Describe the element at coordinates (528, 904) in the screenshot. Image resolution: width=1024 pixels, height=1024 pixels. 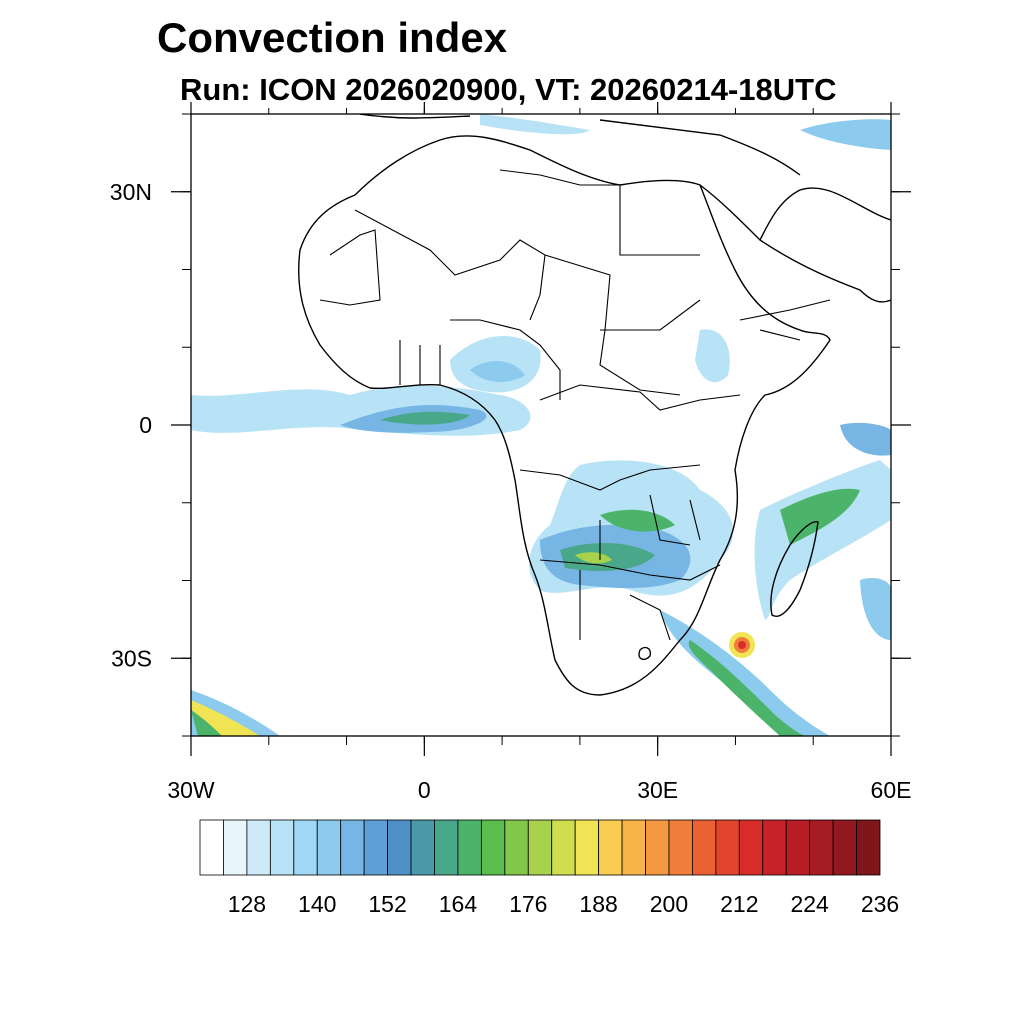
I see `colorbar-label: 176` at that location.